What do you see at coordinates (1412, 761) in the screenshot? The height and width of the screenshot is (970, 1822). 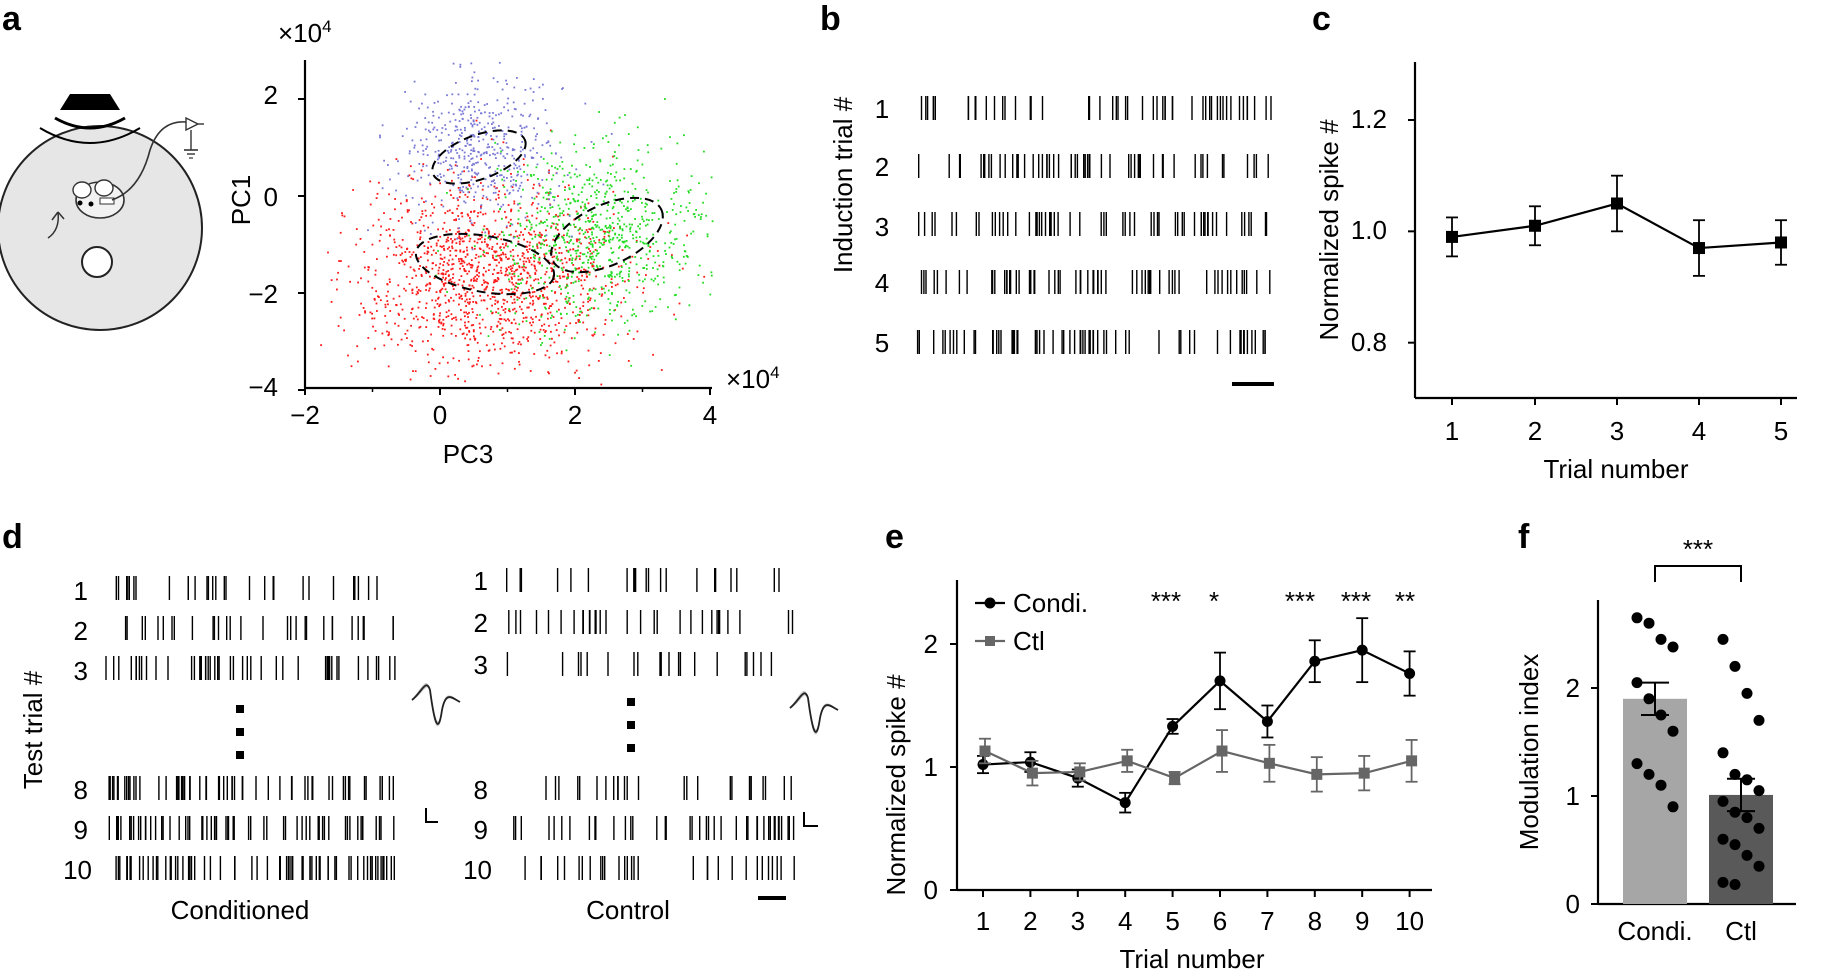 I see `chart-e-point-ctl` at bounding box center [1412, 761].